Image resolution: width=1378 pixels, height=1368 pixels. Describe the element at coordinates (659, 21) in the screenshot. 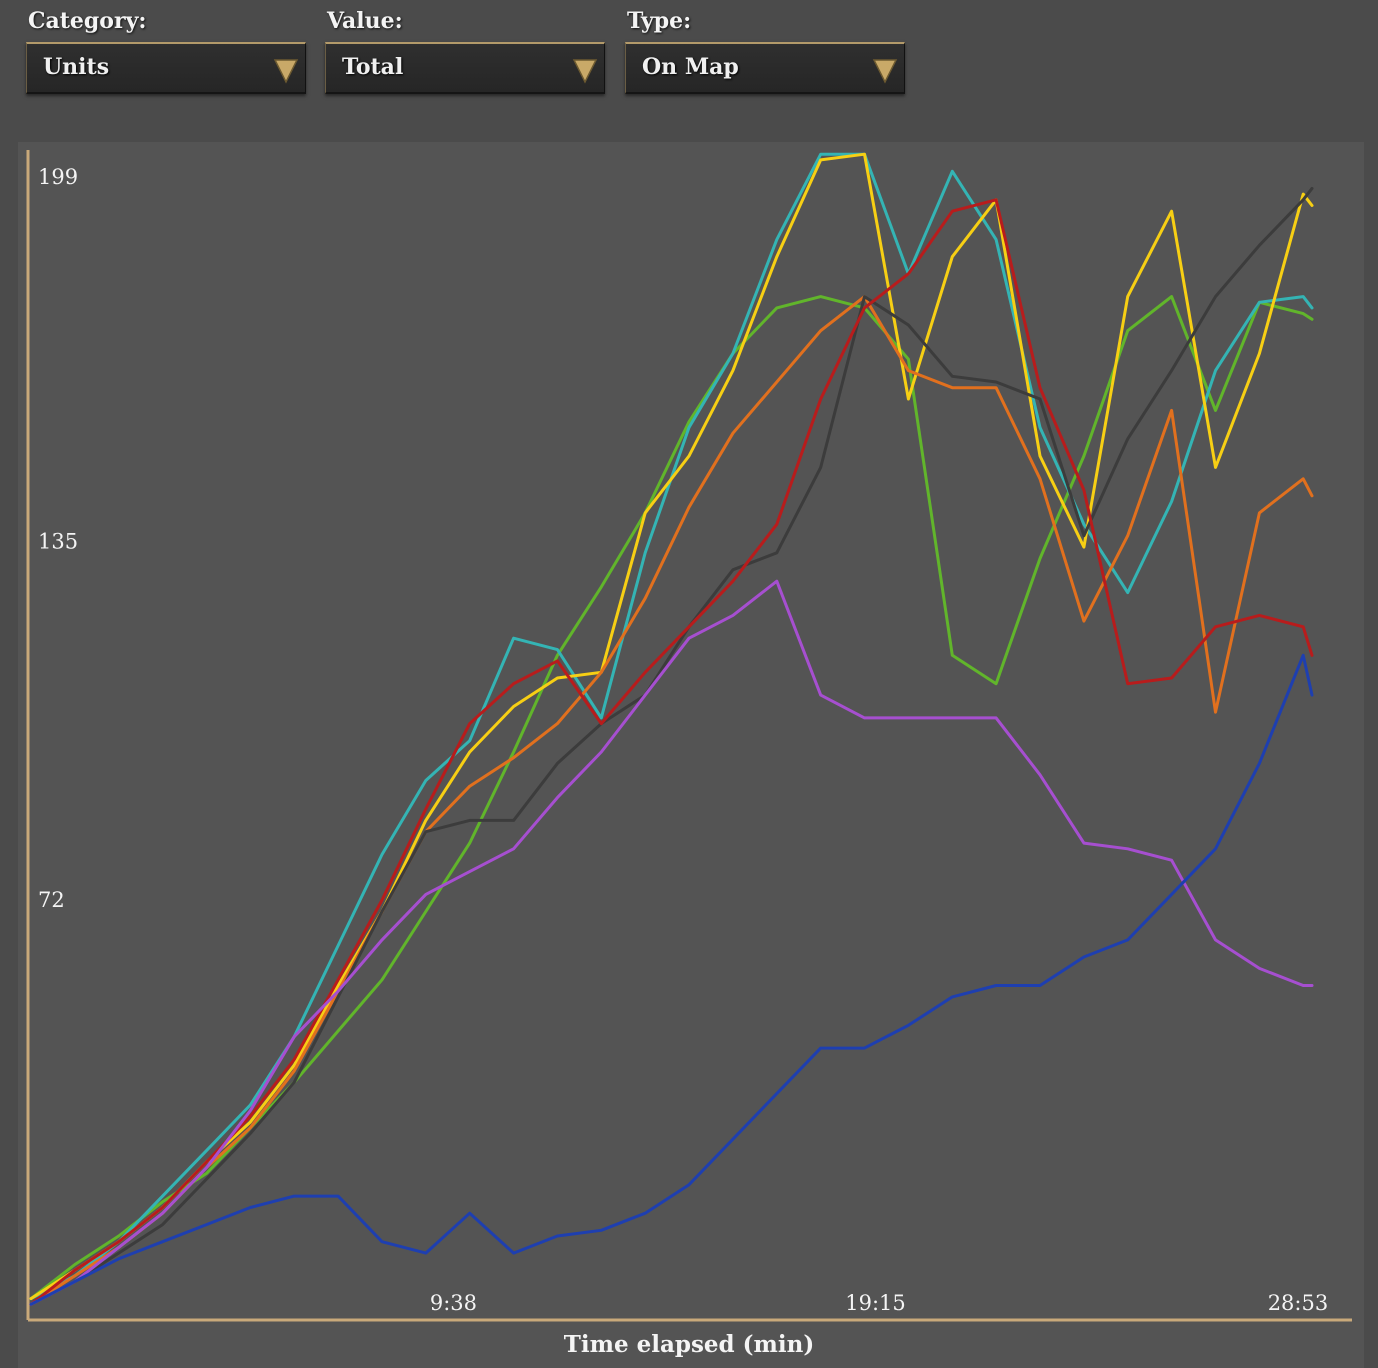

I see `type-label: Type:` at that location.